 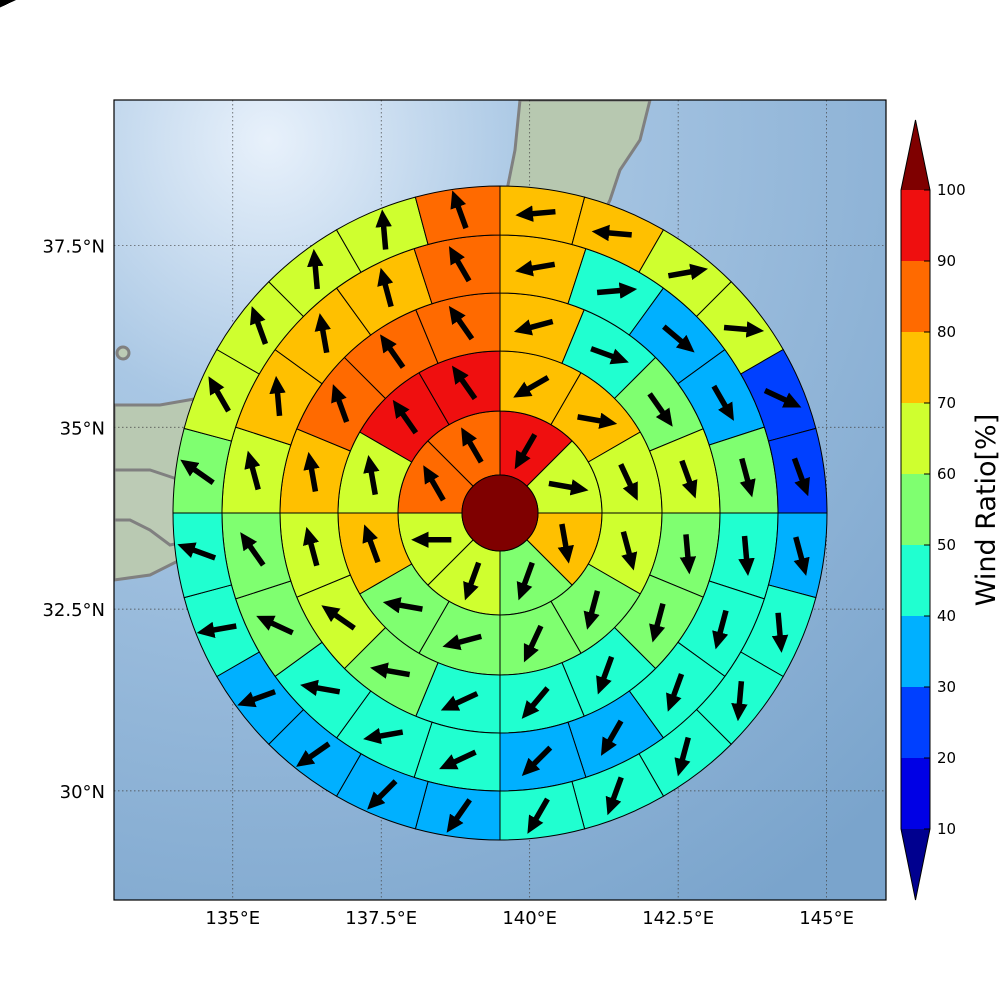 I want to click on x-tick-label: 135°E, so click(x=232, y=918).